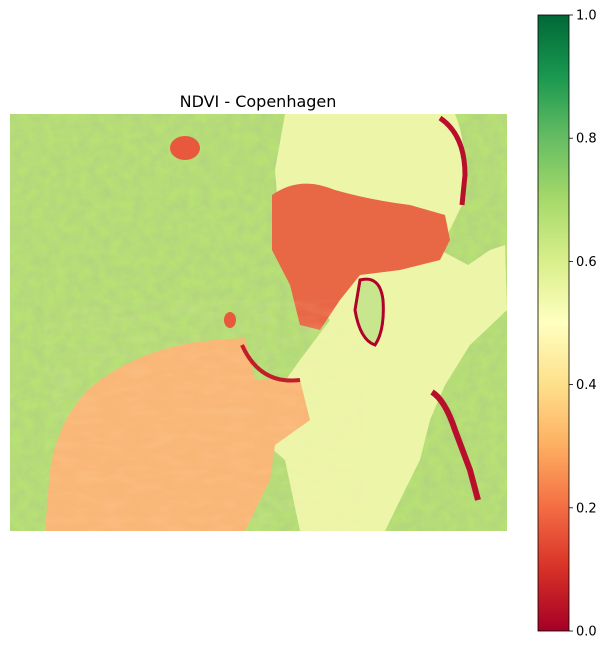 The height and width of the screenshot is (649, 609). What do you see at coordinates (185, 148) in the screenshot?
I see `lake` at bounding box center [185, 148].